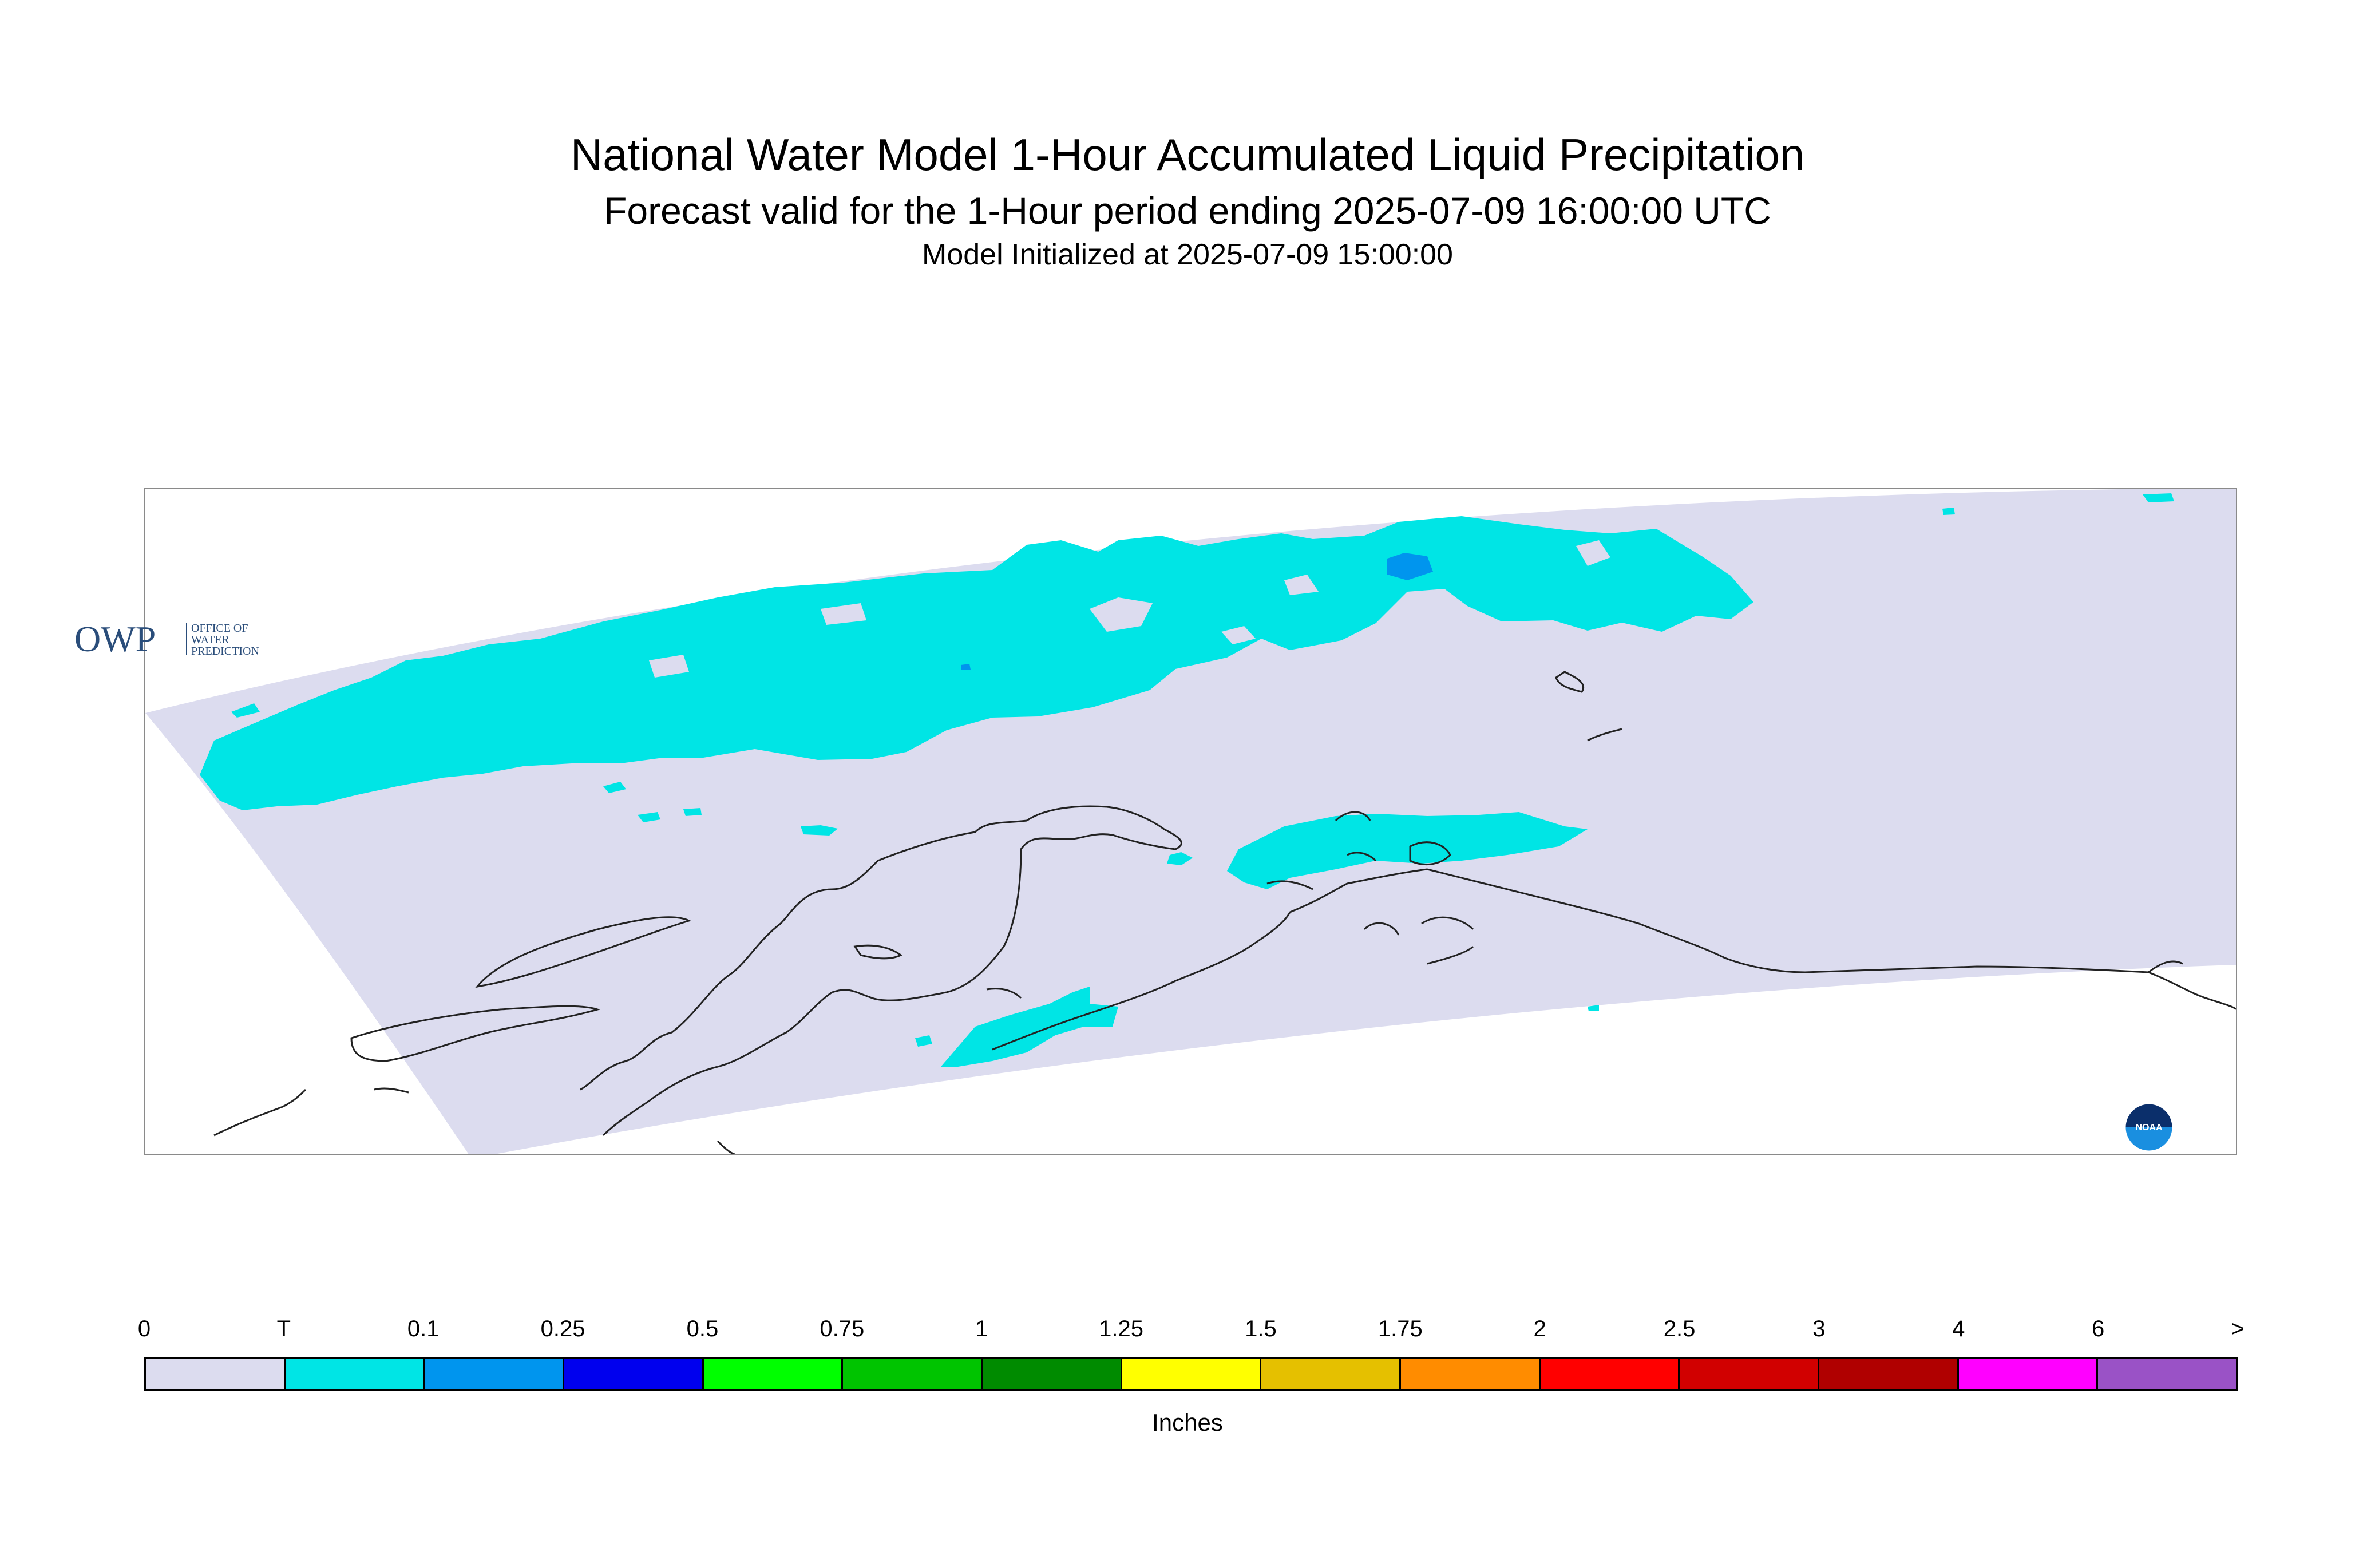 This screenshot has height=1568, width=2375. Describe the element at coordinates (702, 1328) in the screenshot. I see `legend-tick-label: 0.5` at that location.